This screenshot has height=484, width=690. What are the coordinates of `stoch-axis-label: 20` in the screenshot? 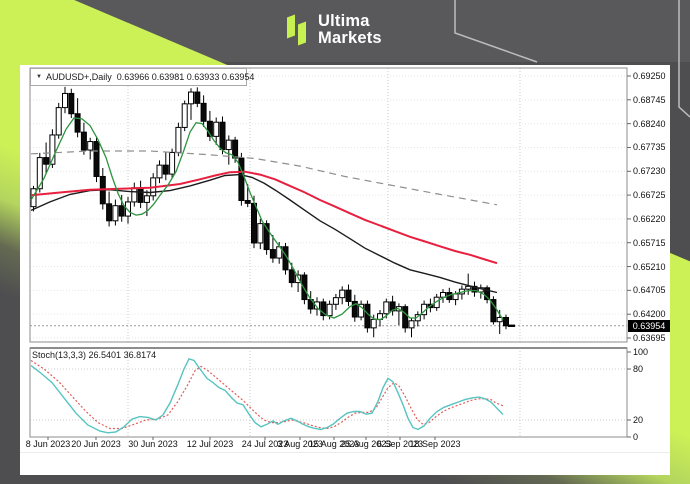 It's located at (638, 420).